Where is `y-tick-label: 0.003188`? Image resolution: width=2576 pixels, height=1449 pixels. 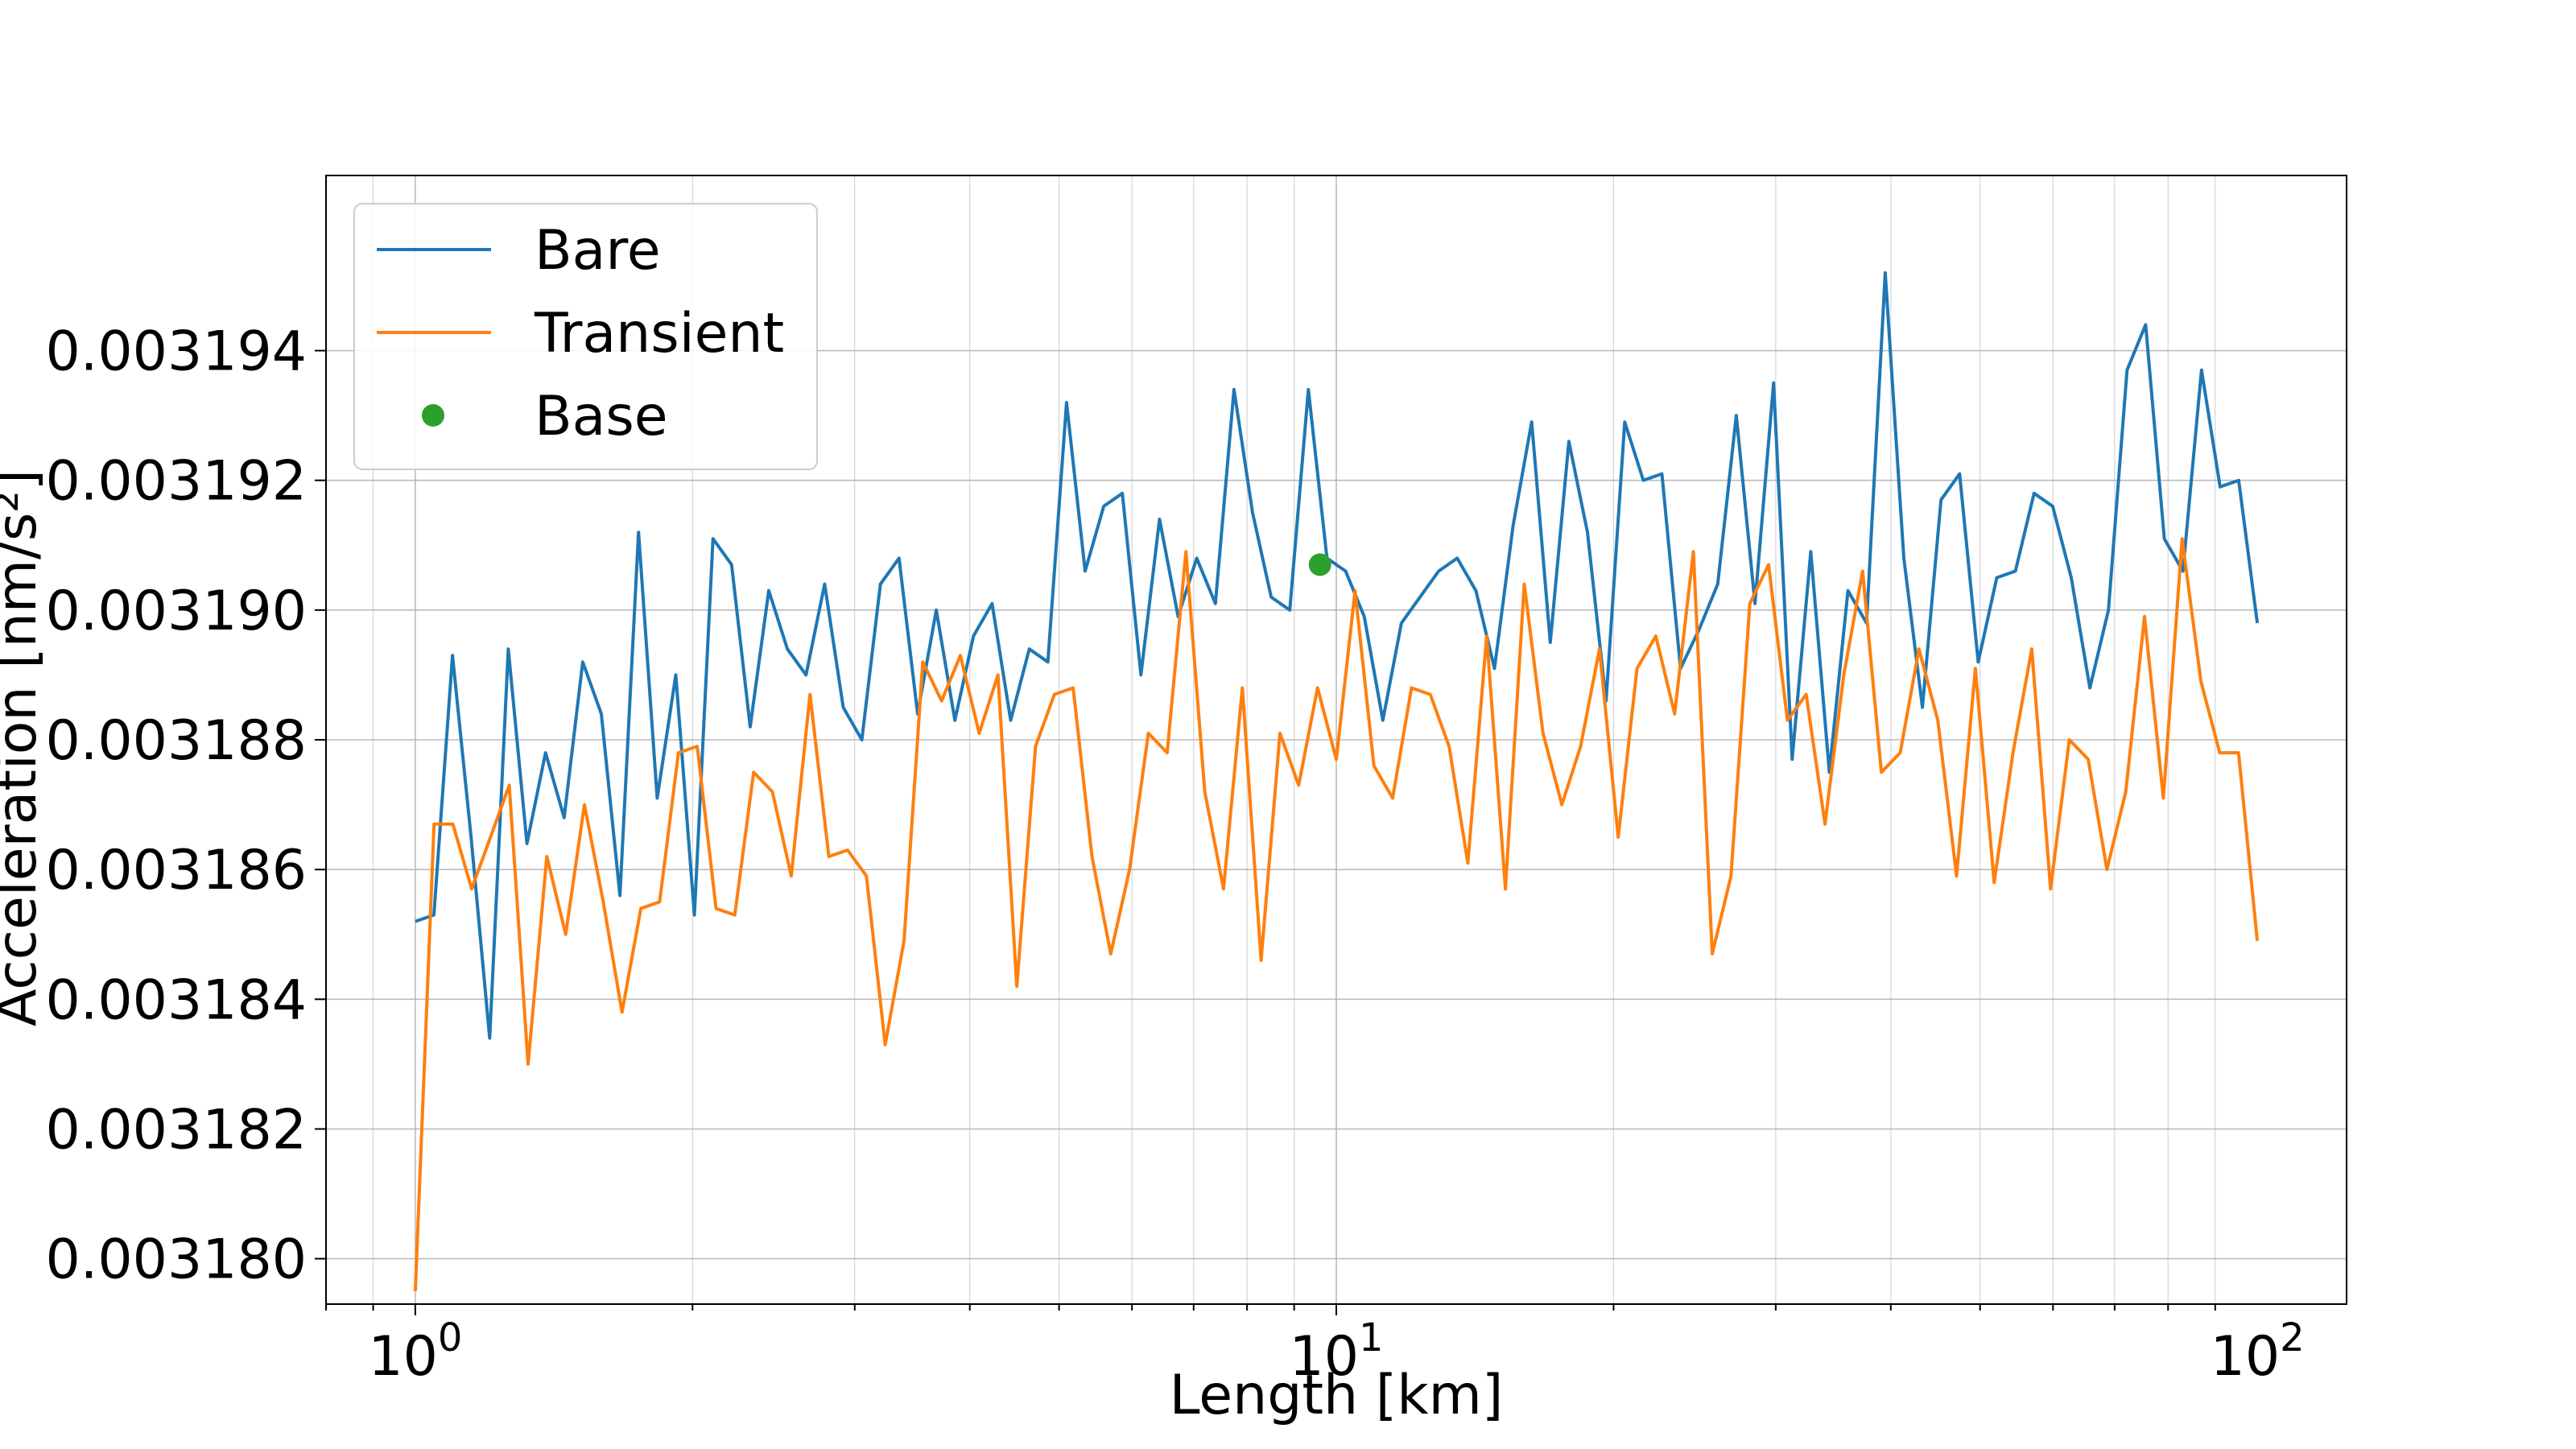 y-tick-label: 0.003188 is located at coordinates (176, 741).